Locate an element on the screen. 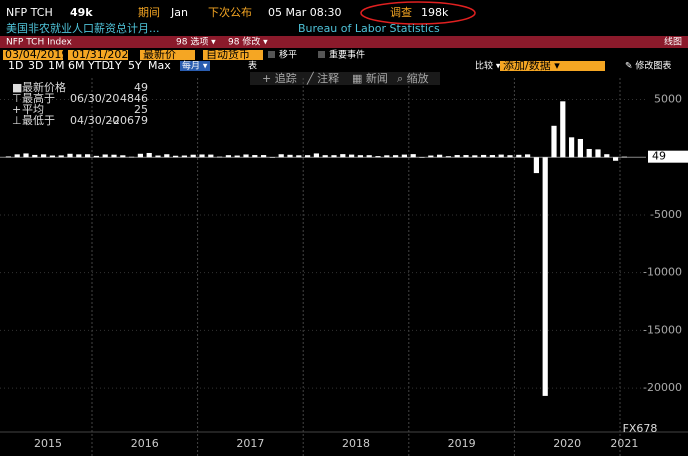  legend-label: 最低于 is located at coordinates (38, 120).